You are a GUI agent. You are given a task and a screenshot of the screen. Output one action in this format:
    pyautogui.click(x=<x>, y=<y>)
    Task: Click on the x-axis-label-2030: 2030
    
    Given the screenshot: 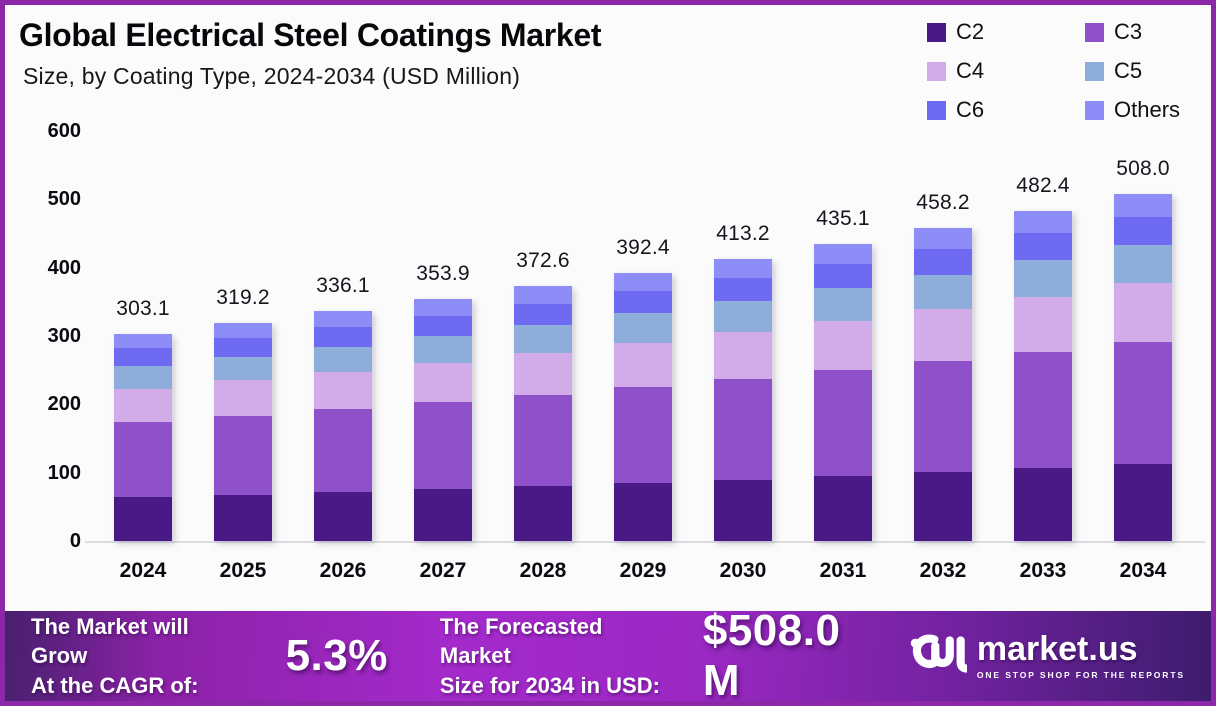 What is the action you would take?
    pyautogui.click(x=743, y=570)
    